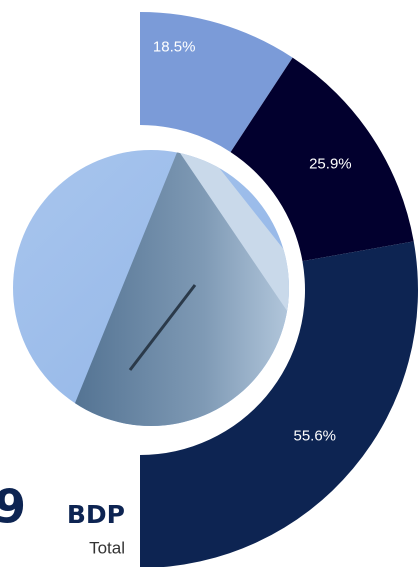  I want to click on total-value: 9, so click(13, 507).